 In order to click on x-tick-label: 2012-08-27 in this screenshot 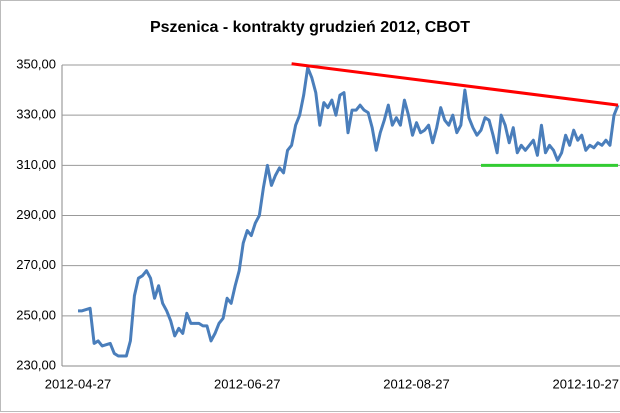, I will do `click(416, 383)`.